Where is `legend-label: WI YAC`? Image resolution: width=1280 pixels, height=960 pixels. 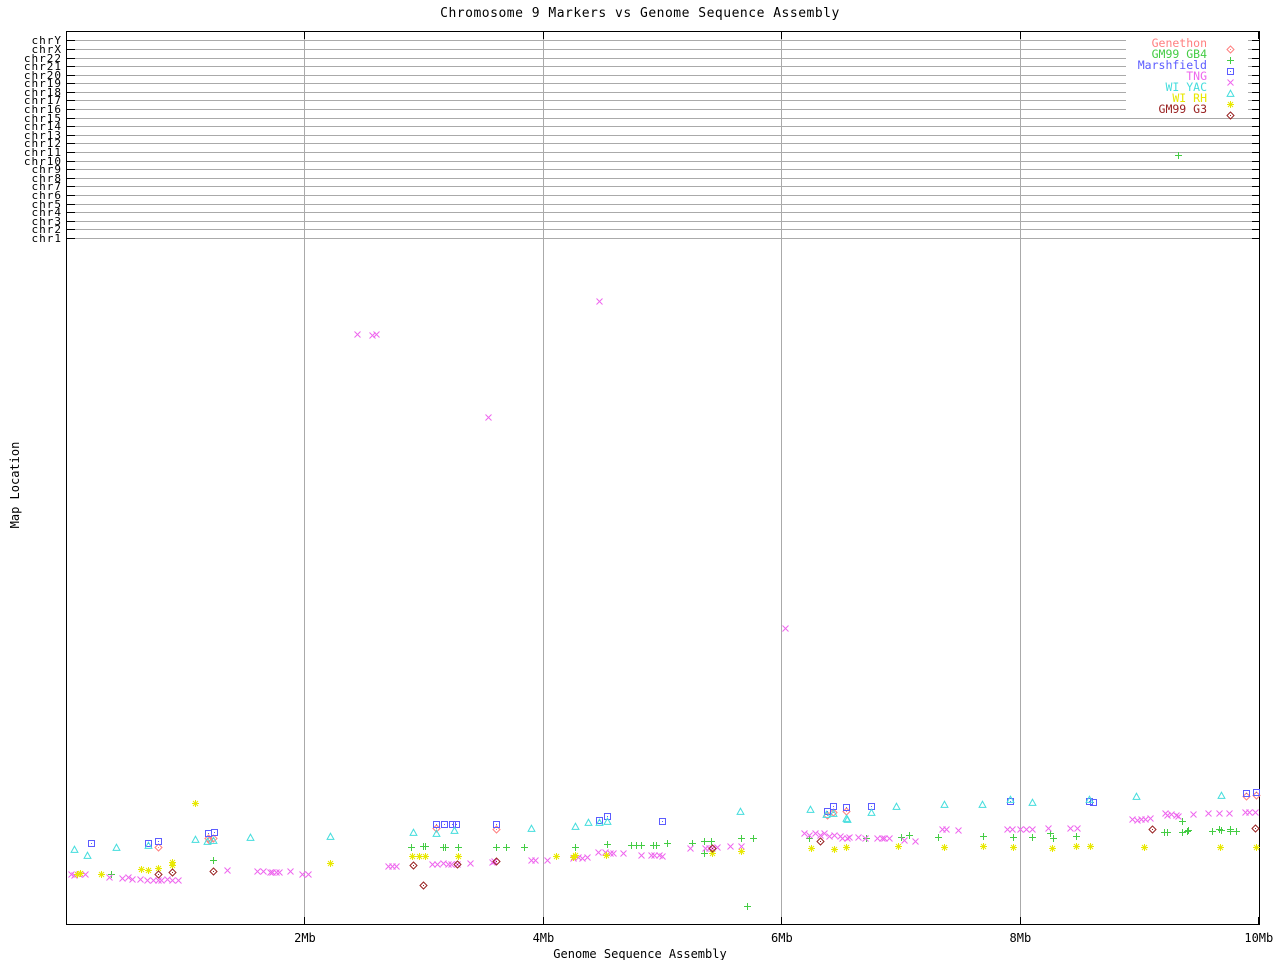 legend-label: WI YAC is located at coordinates (1186, 87).